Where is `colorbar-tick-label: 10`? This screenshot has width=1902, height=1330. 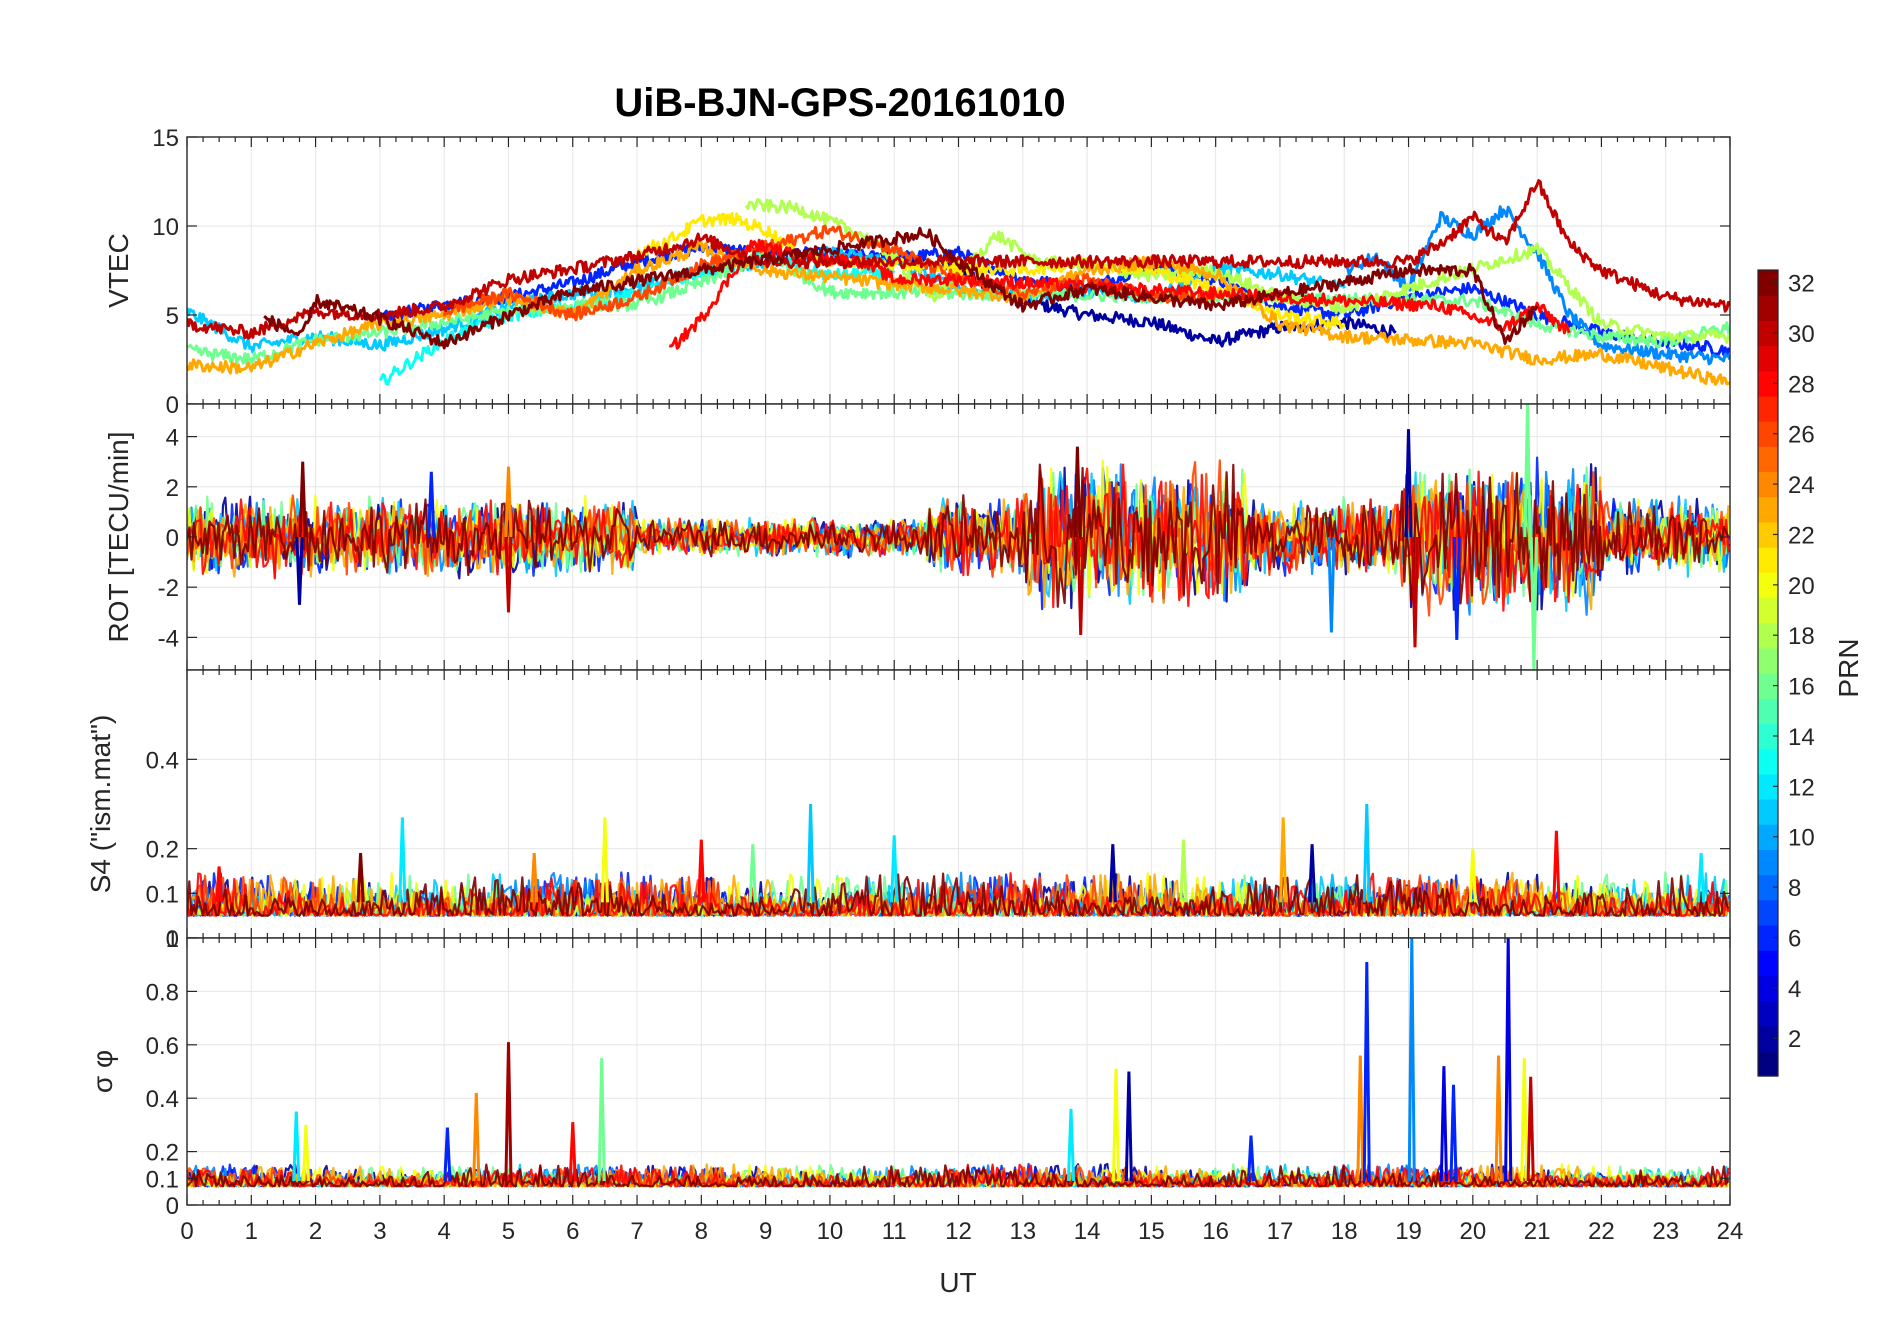 colorbar-tick-label: 10 is located at coordinates (1801, 838).